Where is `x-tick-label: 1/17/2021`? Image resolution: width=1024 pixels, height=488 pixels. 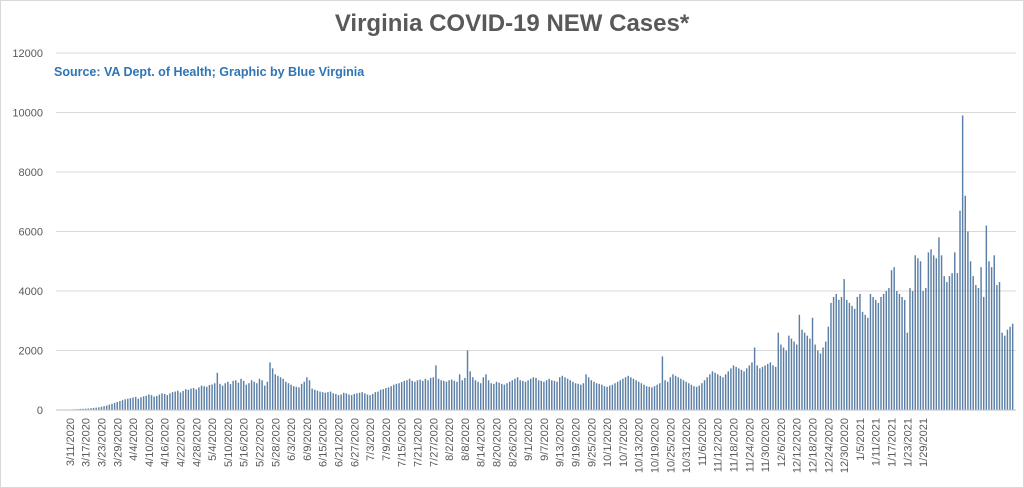
x-tick-label: 1/17/2021 is located at coordinates (893, 442).